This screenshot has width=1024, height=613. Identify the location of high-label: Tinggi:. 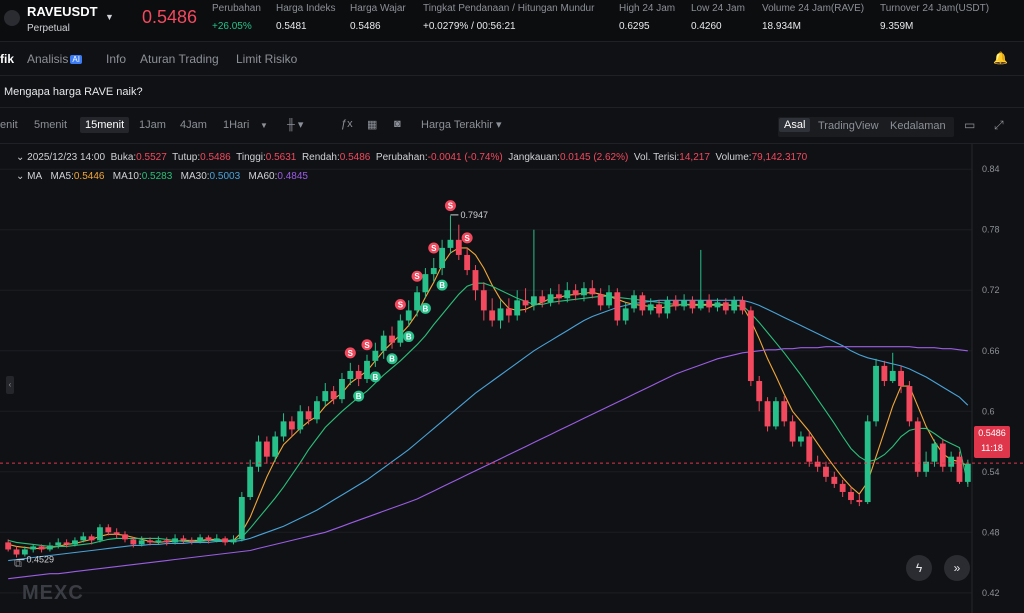
(251, 157).